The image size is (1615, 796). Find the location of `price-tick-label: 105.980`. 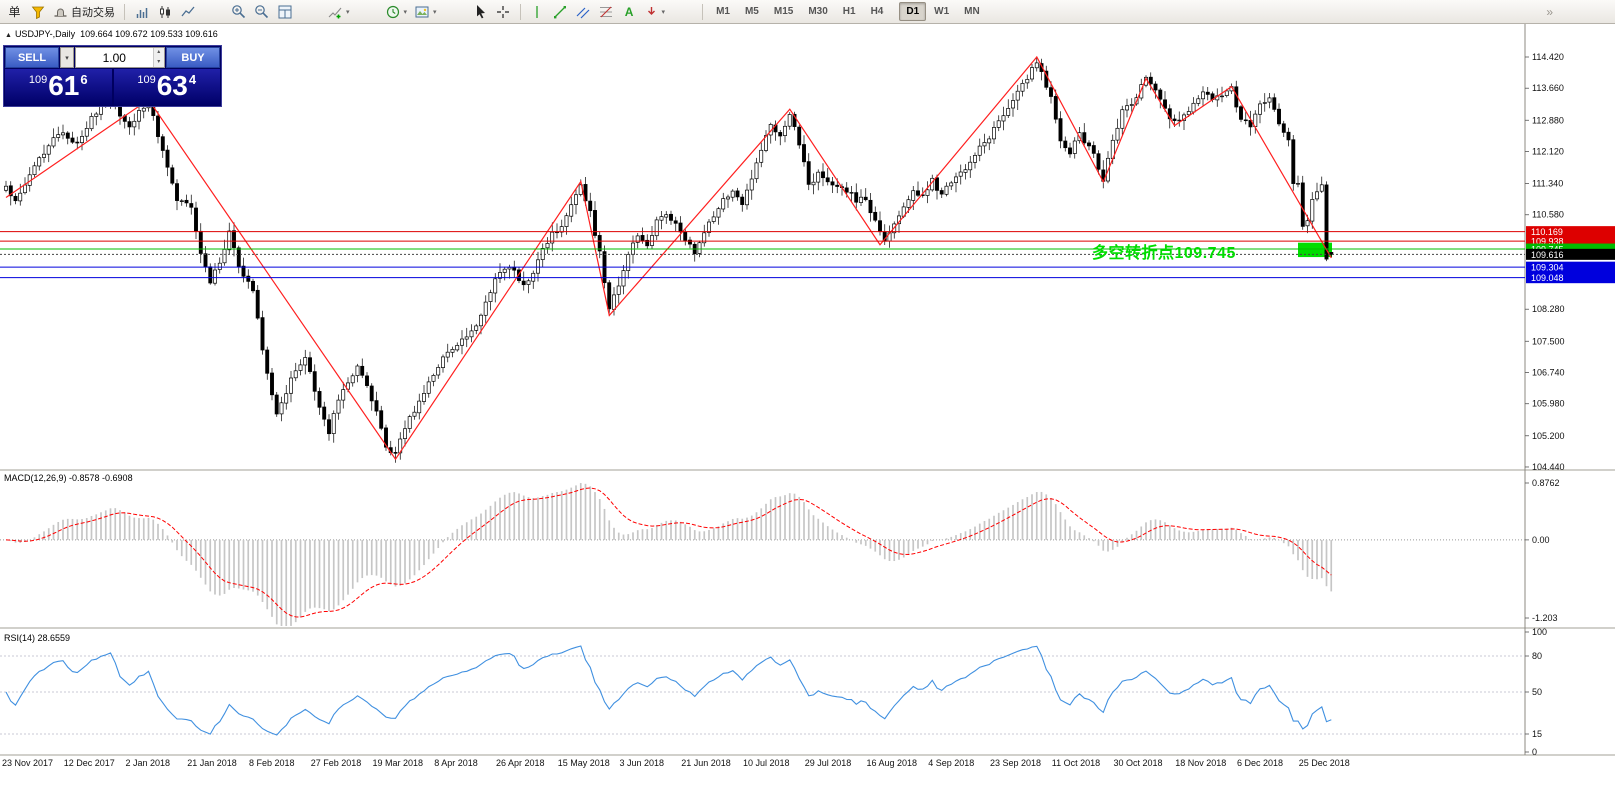

price-tick-label: 105.980 is located at coordinates (1548, 404).